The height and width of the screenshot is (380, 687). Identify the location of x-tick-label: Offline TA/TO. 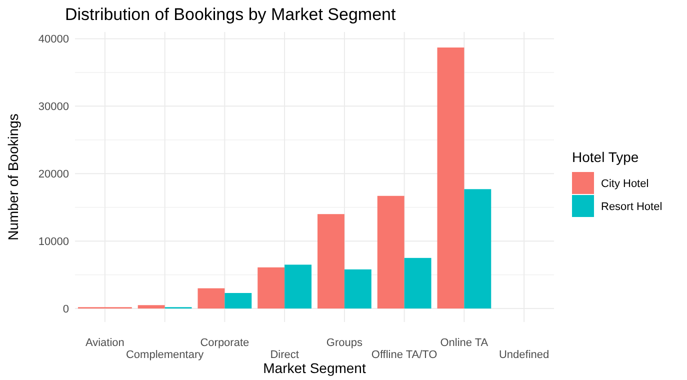
(404, 355).